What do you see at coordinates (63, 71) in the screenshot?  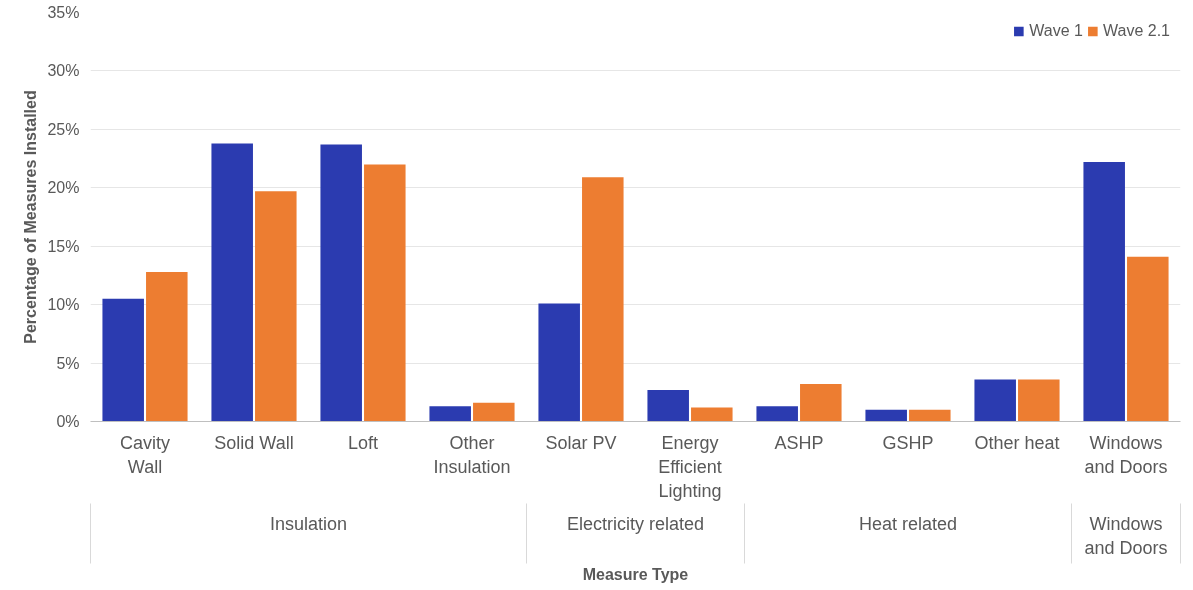 I see `y-tick-label: 30%` at bounding box center [63, 71].